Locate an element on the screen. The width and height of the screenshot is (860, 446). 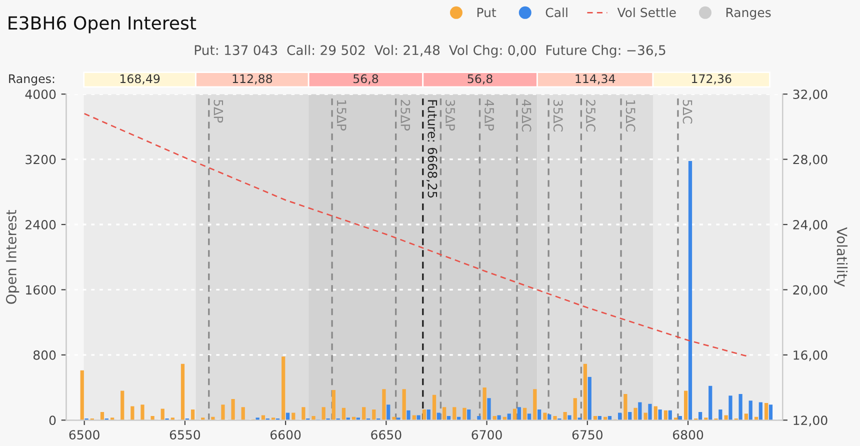
band-label: 112,88 is located at coordinates (252, 79).